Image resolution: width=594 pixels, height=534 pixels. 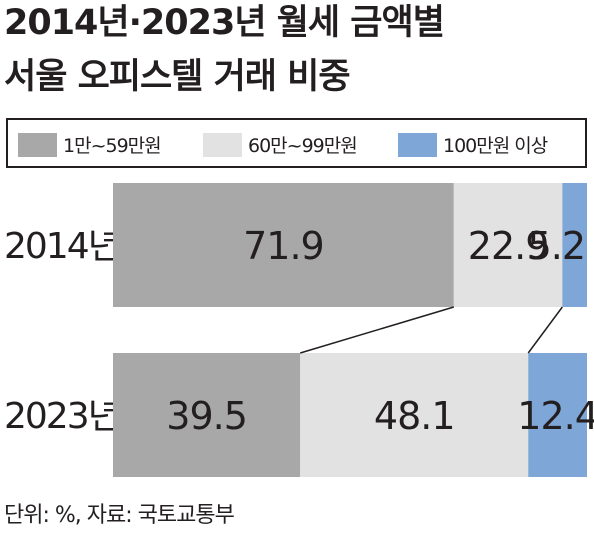 What do you see at coordinates (495, 146) in the screenshot?
I see `legend-label-high: 100만원 이상` at bounding box center [495, 146].